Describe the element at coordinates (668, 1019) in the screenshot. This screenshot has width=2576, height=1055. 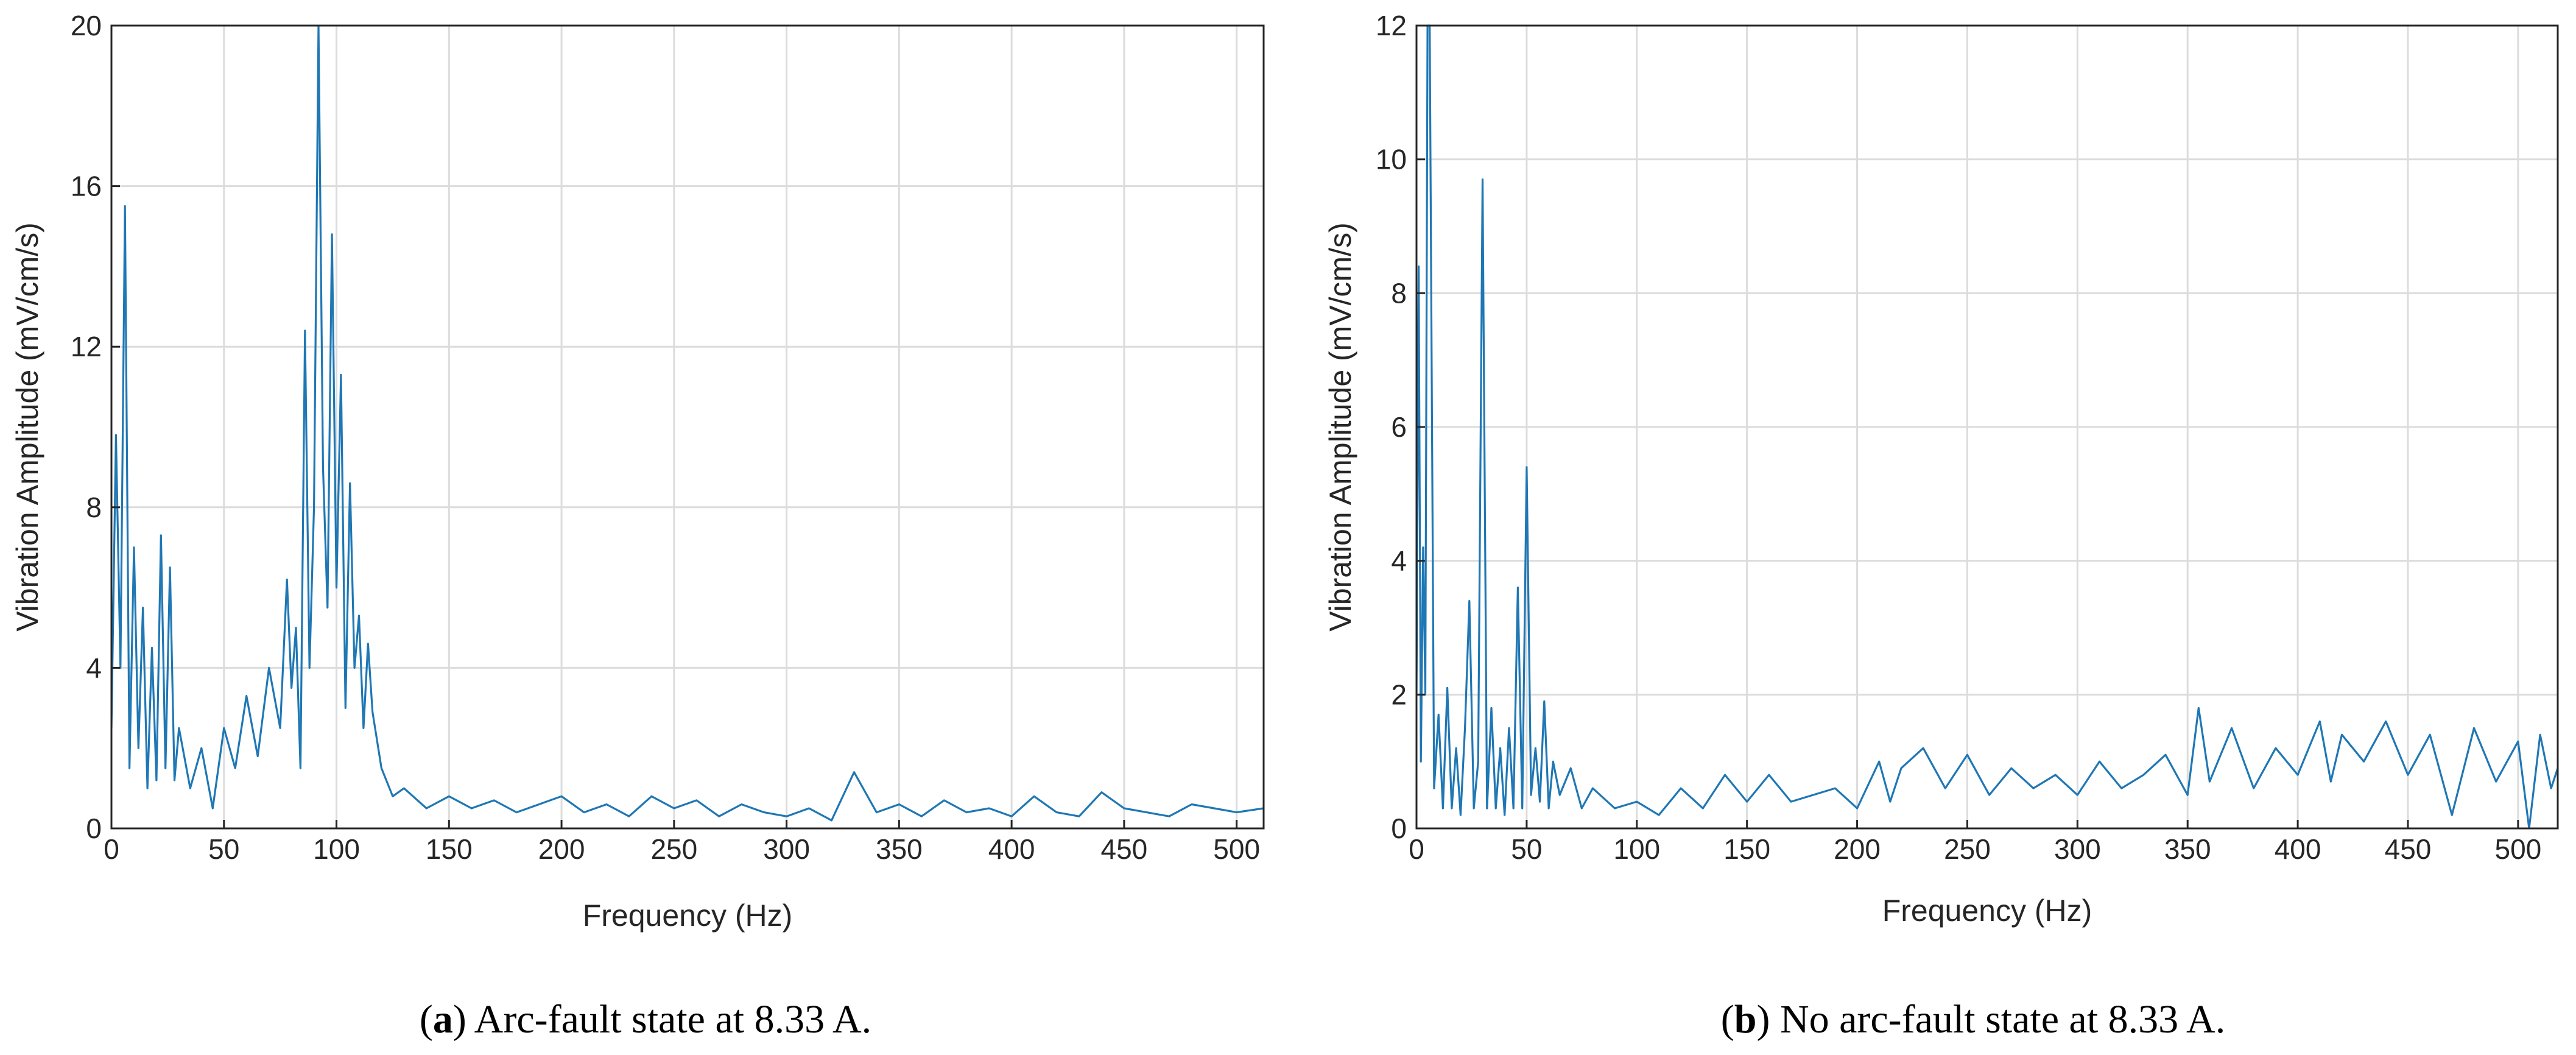
I see `caption-text: Arc-fault state at 8.33 A.` at that location.